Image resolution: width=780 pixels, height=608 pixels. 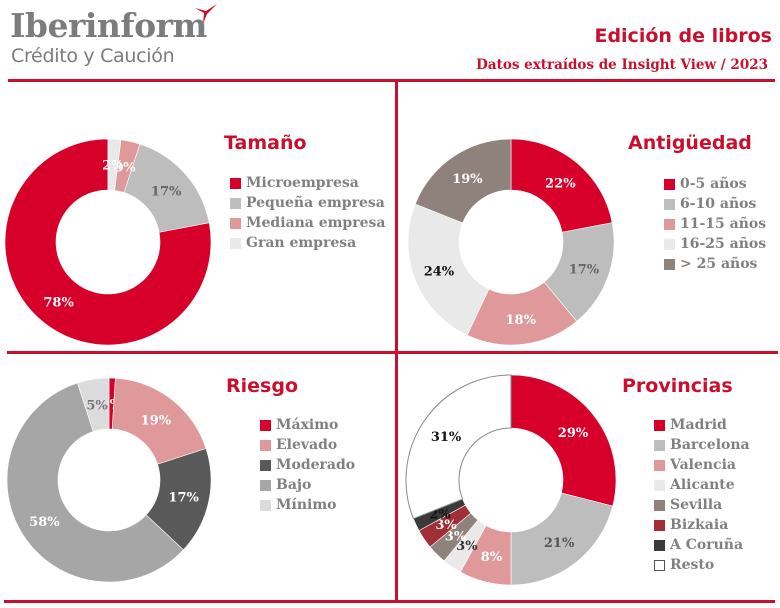 I want to click on chart-title: Antigüedad, so click(x=690, y=143).